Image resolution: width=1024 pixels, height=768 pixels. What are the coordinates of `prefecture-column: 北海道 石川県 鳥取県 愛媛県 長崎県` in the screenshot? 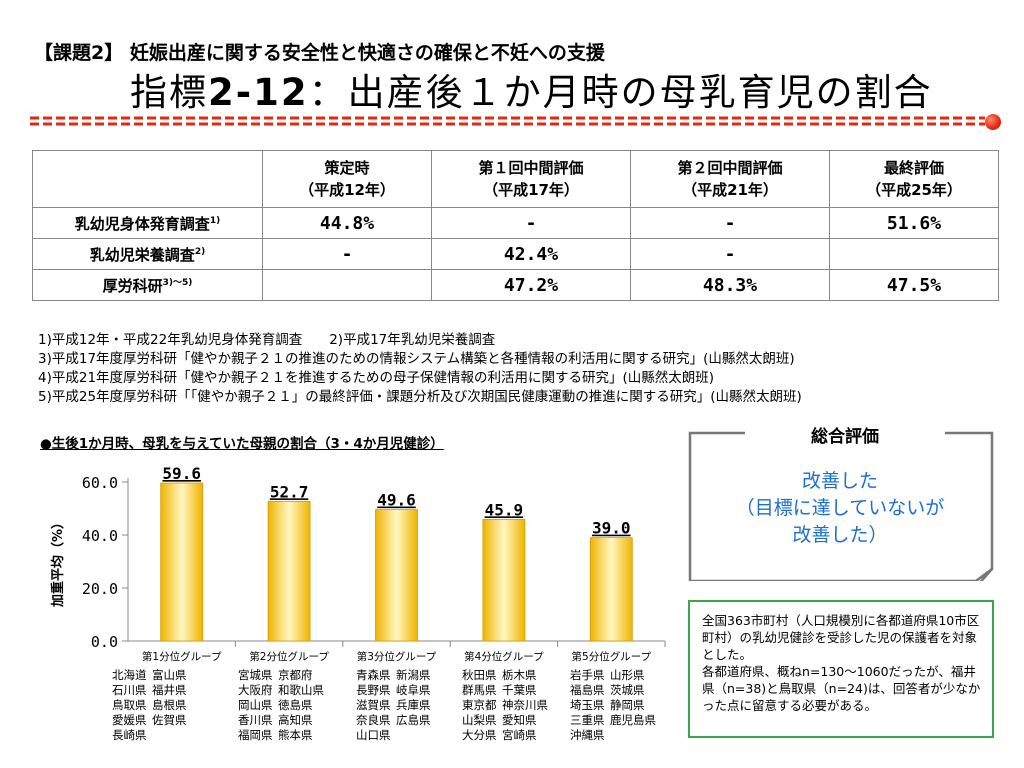 It's located at (129, 705).